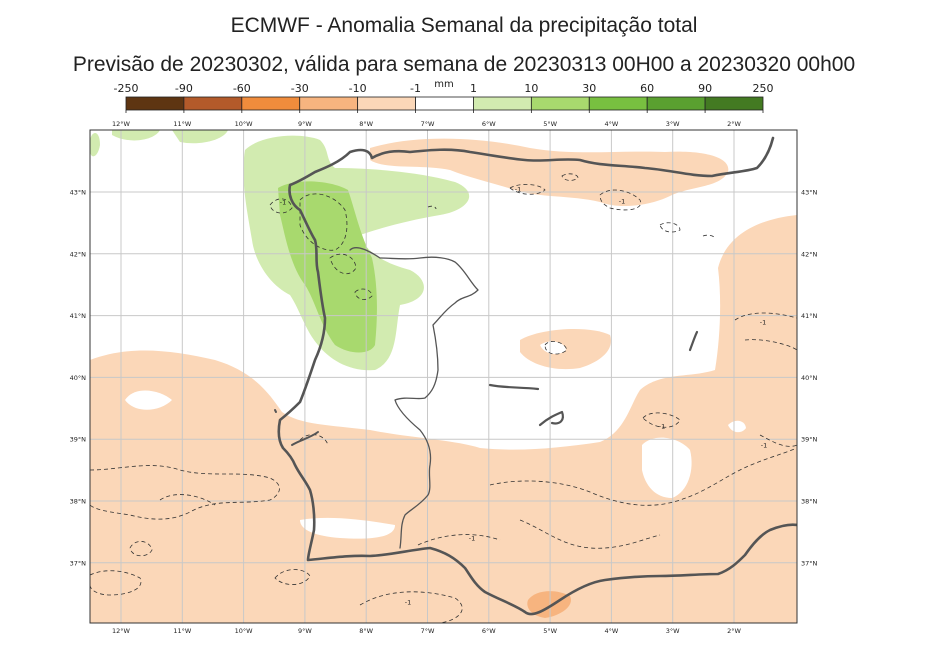 The width and height of the screenshot is (928, 656). Describe the element at coordinates (184, 88) in the screenshot. I see `legend-tick-label: -90` at that location.